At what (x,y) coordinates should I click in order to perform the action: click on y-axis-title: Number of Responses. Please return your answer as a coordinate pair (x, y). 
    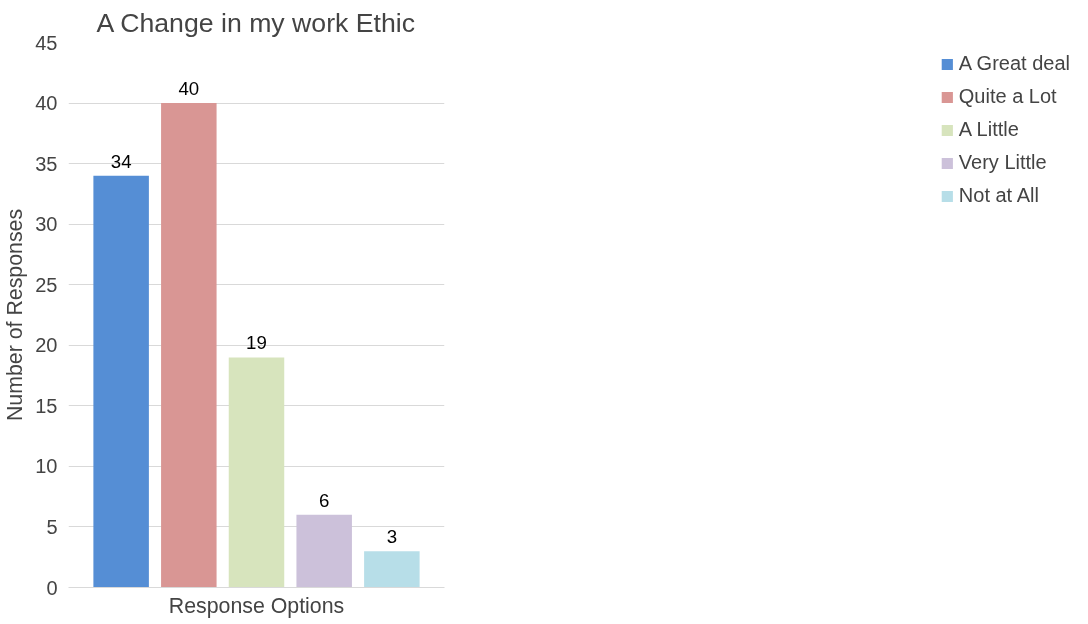
    Looking at the image, I should click on (15, 315).